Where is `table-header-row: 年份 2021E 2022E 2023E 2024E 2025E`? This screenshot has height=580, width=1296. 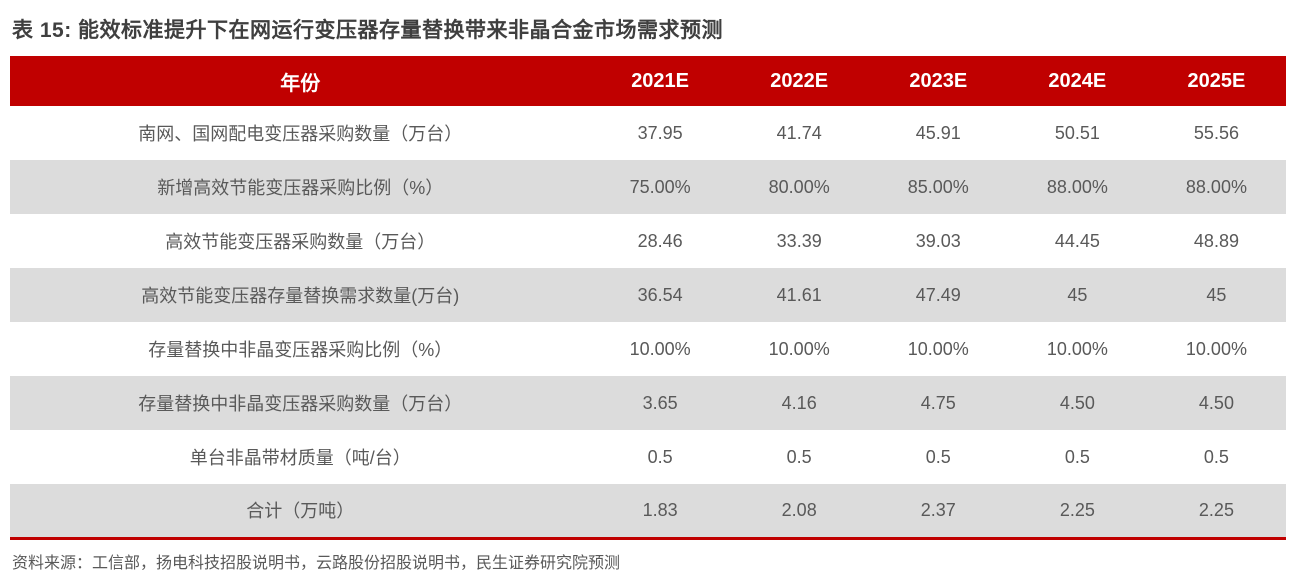
table-header-row: 年份 2021E 2022E 2023E 2024E 2025E is located at coordinates (648, 81).